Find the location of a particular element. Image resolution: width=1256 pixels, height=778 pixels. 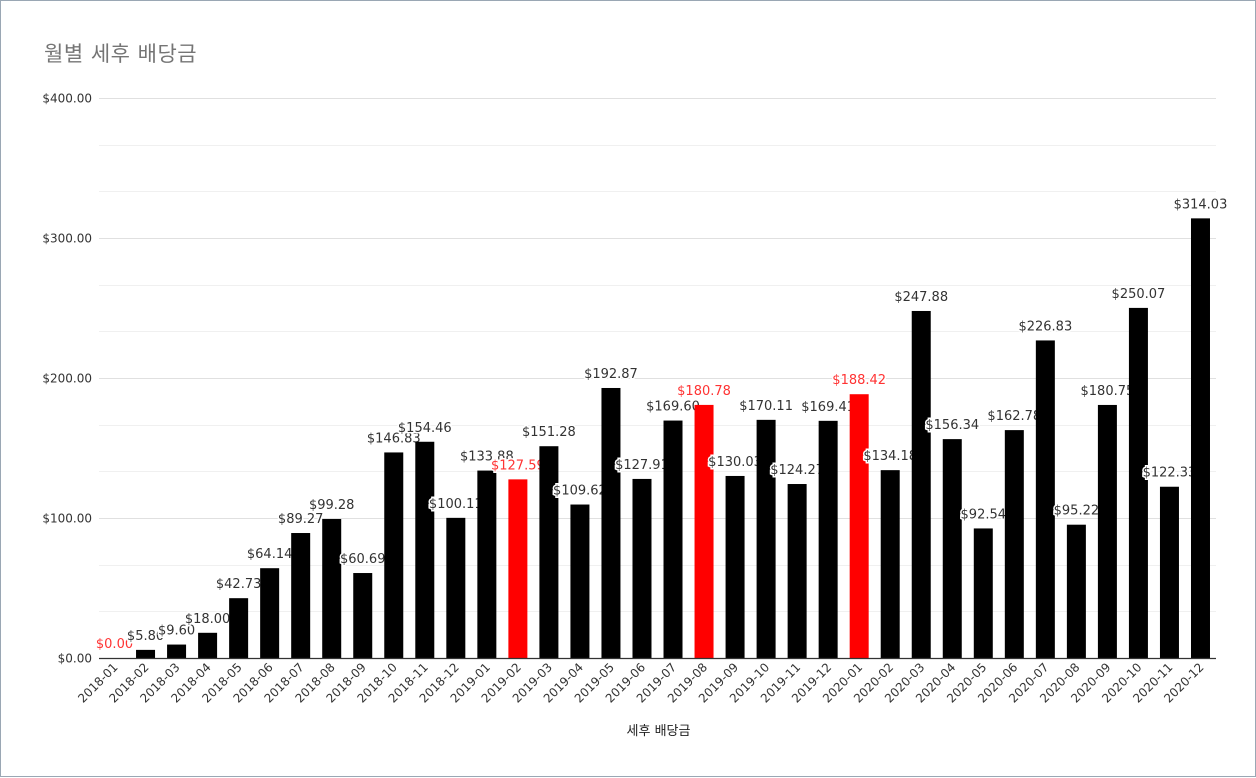

x-axis-title: 세후 배당금 is located at coordinates (659, 731).